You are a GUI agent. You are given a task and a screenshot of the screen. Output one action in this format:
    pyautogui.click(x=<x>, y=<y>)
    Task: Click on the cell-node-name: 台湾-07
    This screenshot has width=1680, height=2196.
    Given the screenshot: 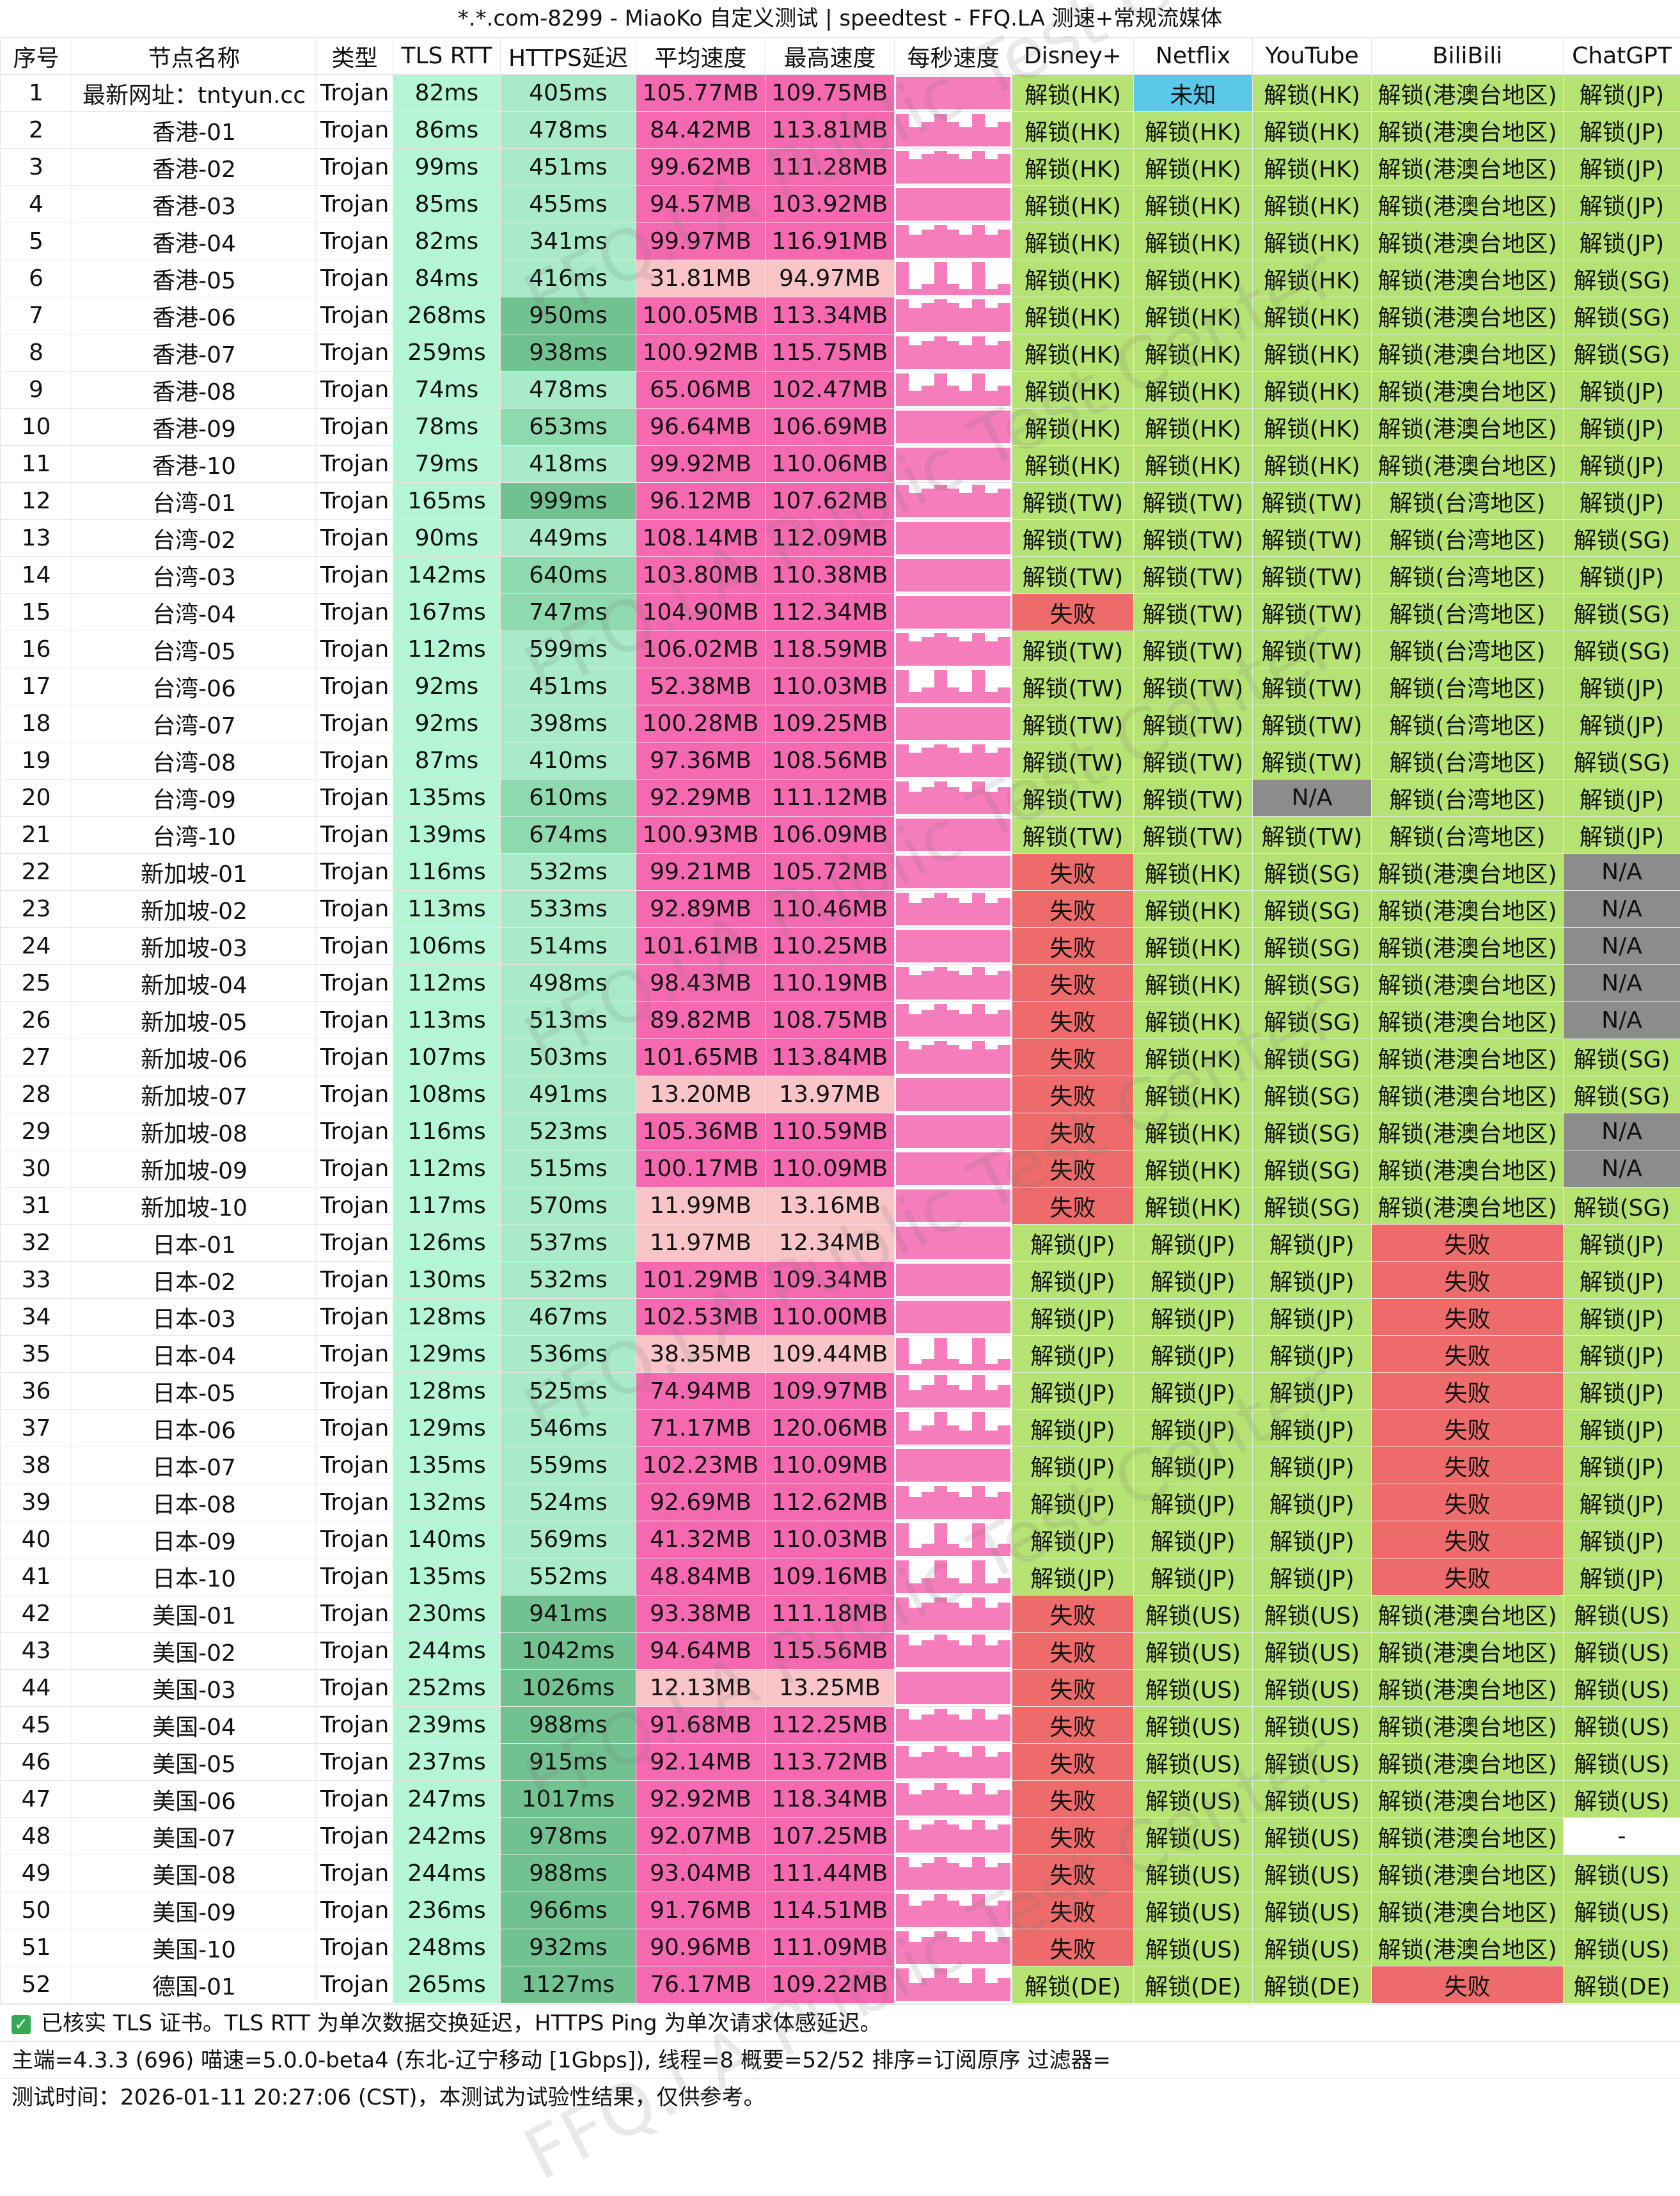 What is the action you would take?
    pyautogui.click(x=194, y=723)
    